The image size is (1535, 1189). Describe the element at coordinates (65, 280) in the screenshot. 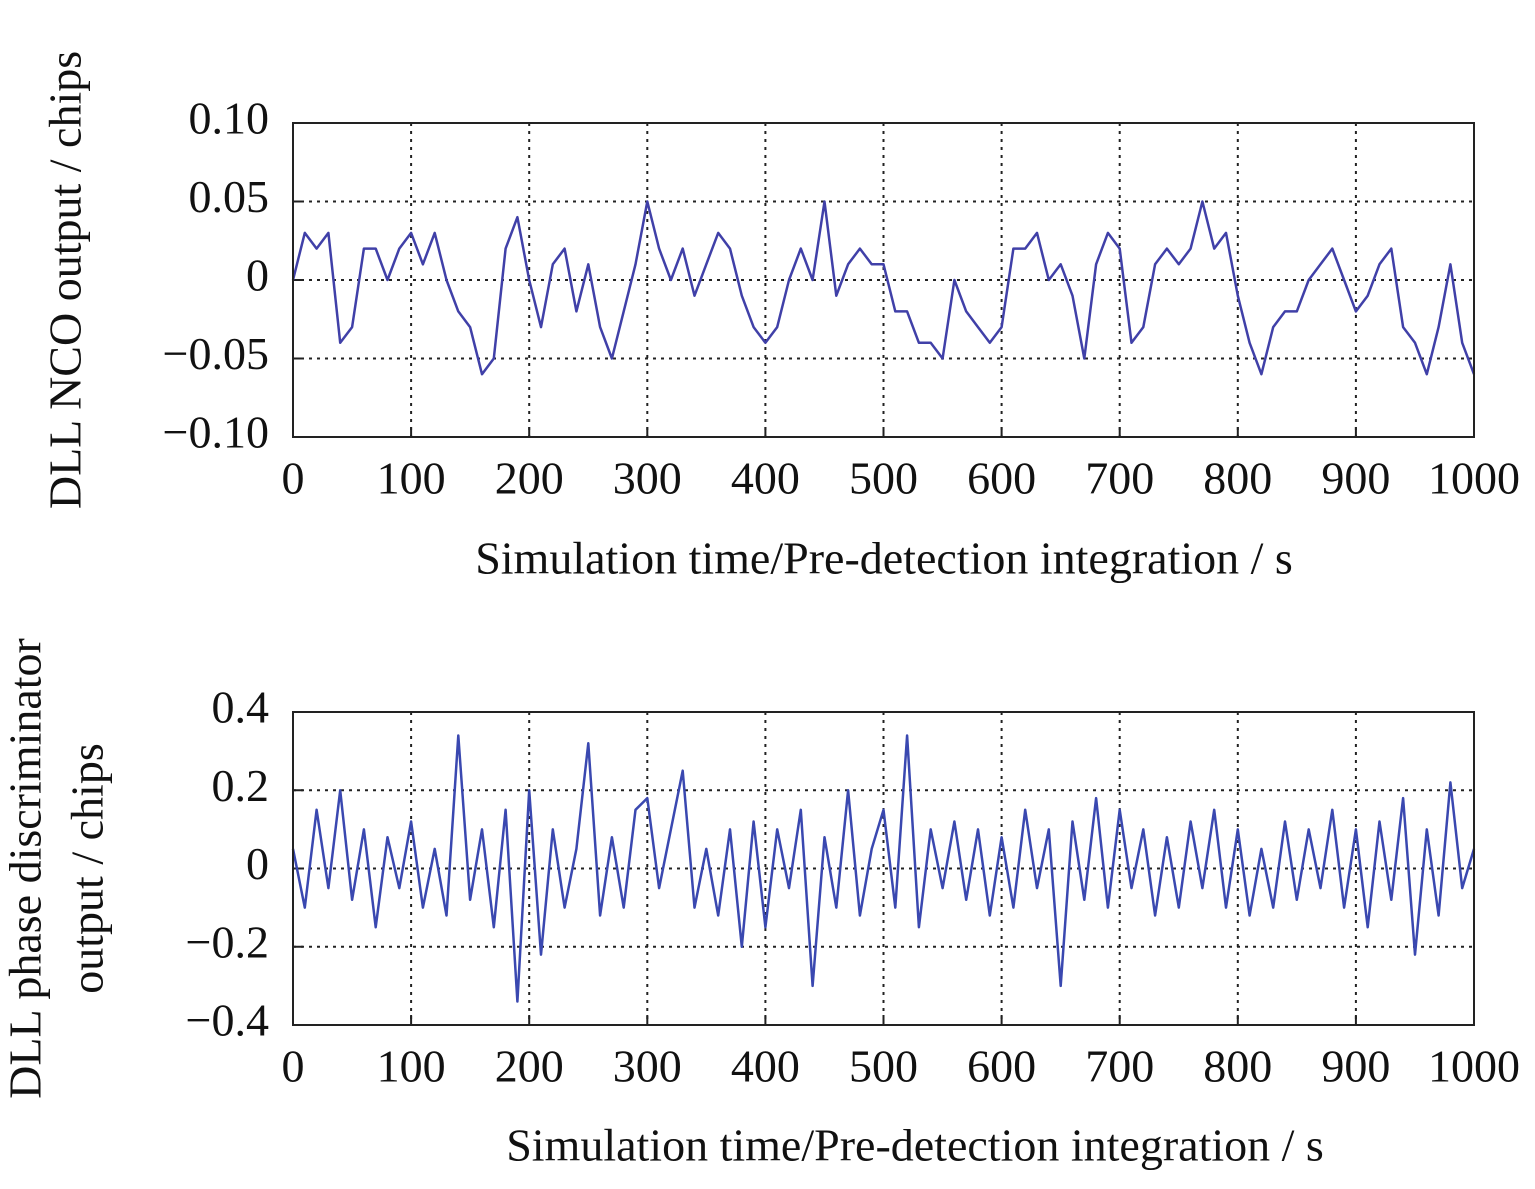

I see `y-axis-label: DLL NCO output / chips` at that location.